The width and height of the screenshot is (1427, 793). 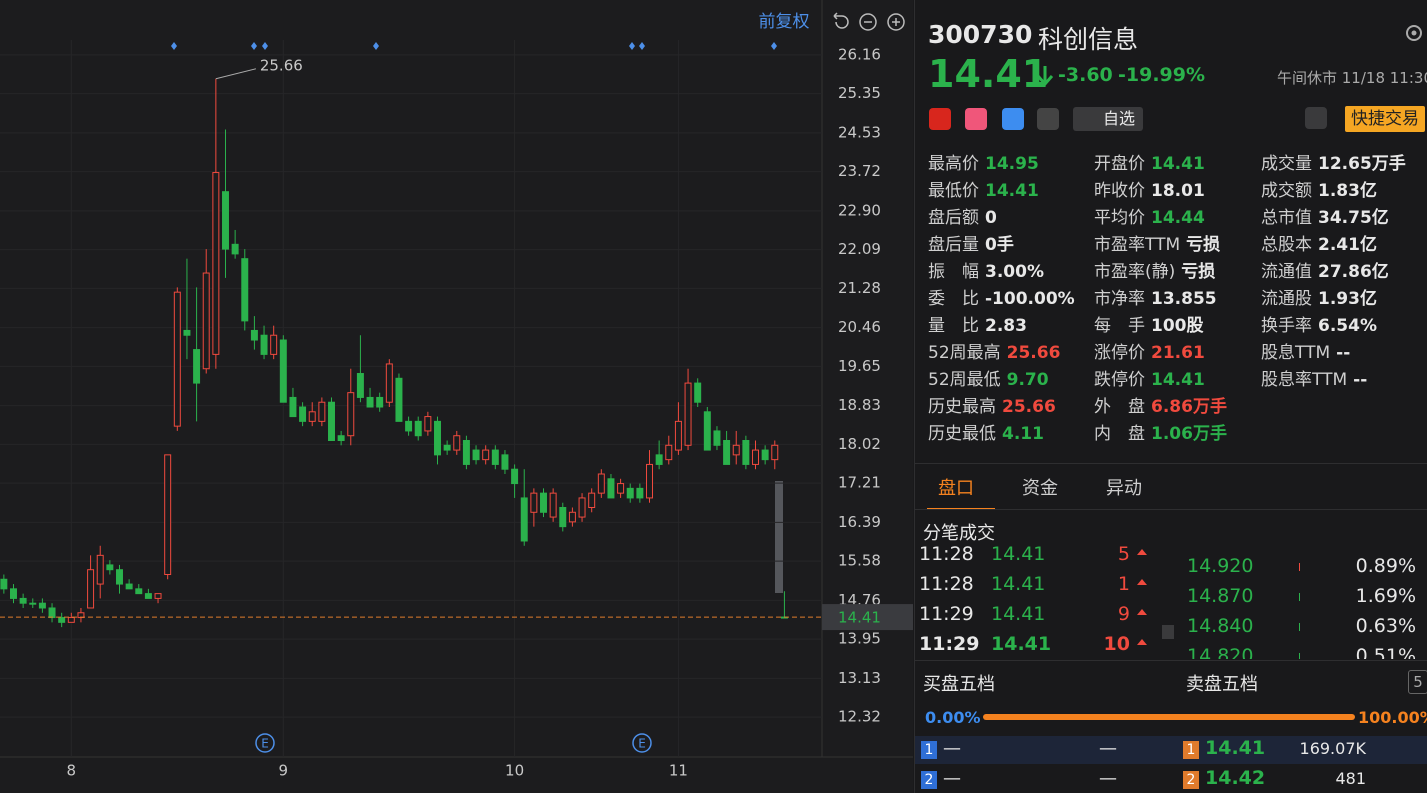 What do you see at coordinates (1316, 118) in the screenshot?
I see `alert-icon` at bounding box center [1316, 118].